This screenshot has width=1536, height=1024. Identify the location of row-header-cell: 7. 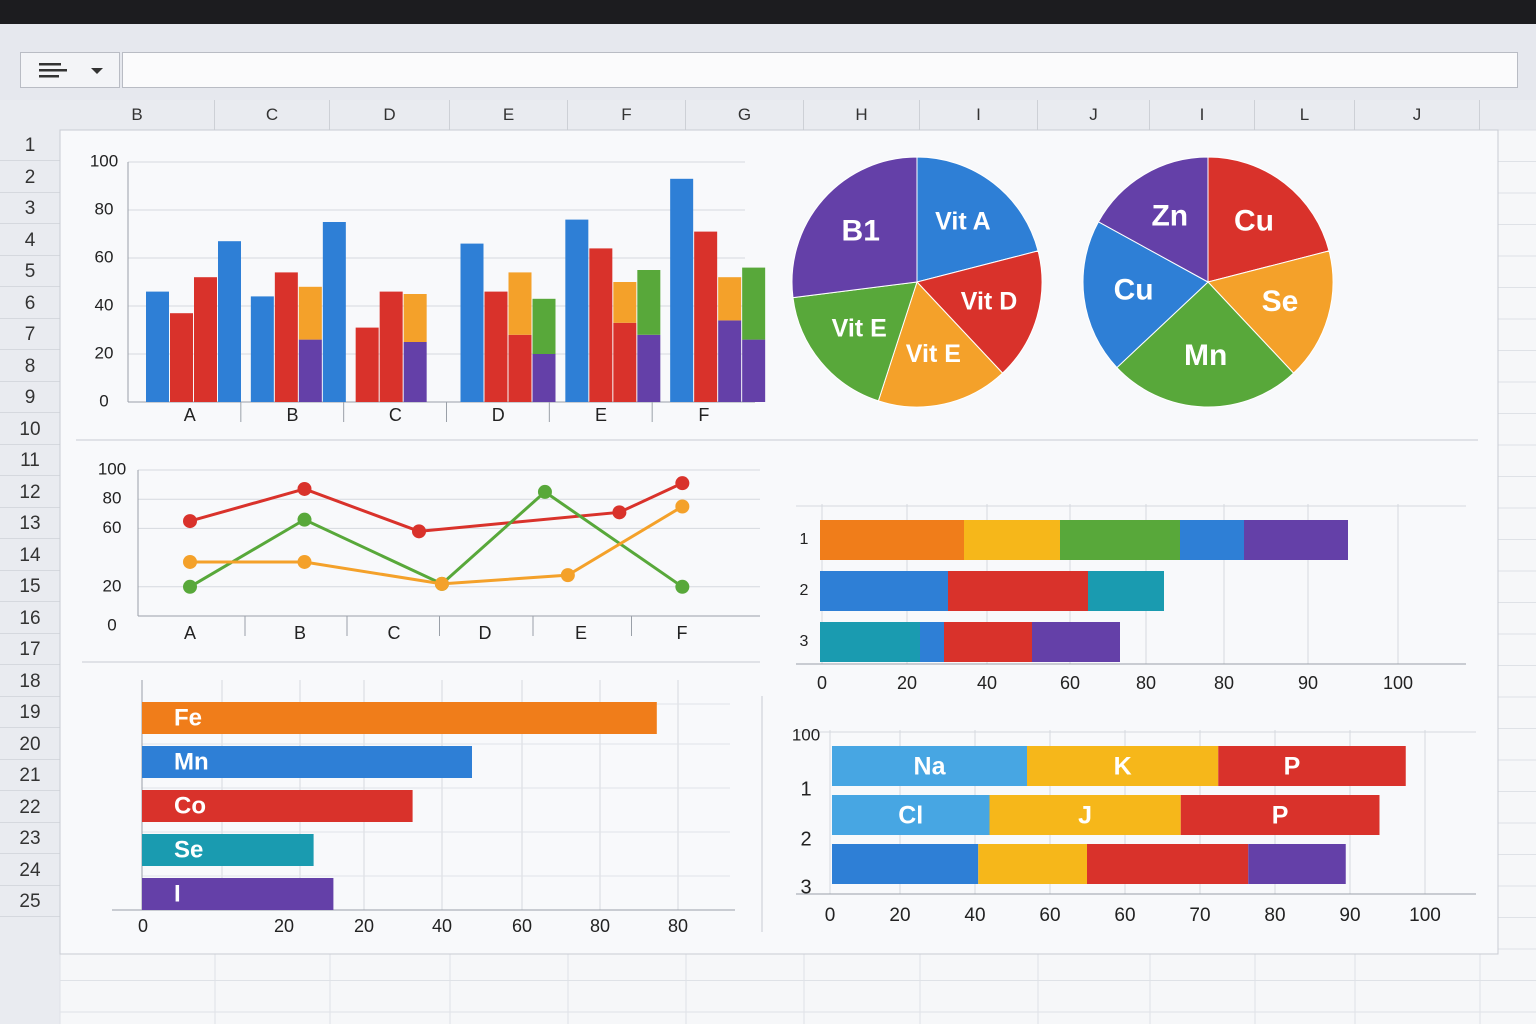
(30, 334).